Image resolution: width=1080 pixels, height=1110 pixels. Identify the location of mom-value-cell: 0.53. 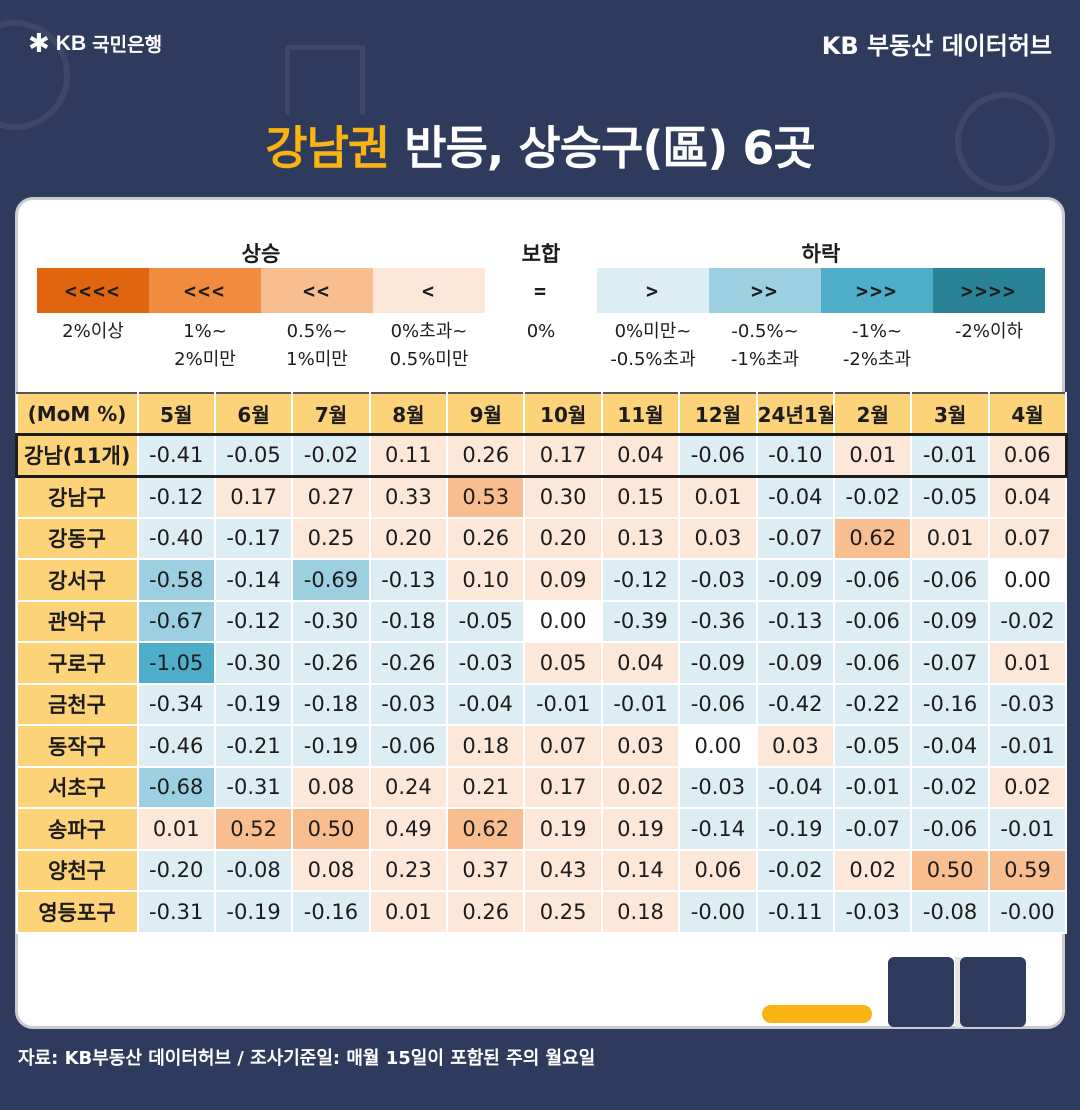
(486, 497).